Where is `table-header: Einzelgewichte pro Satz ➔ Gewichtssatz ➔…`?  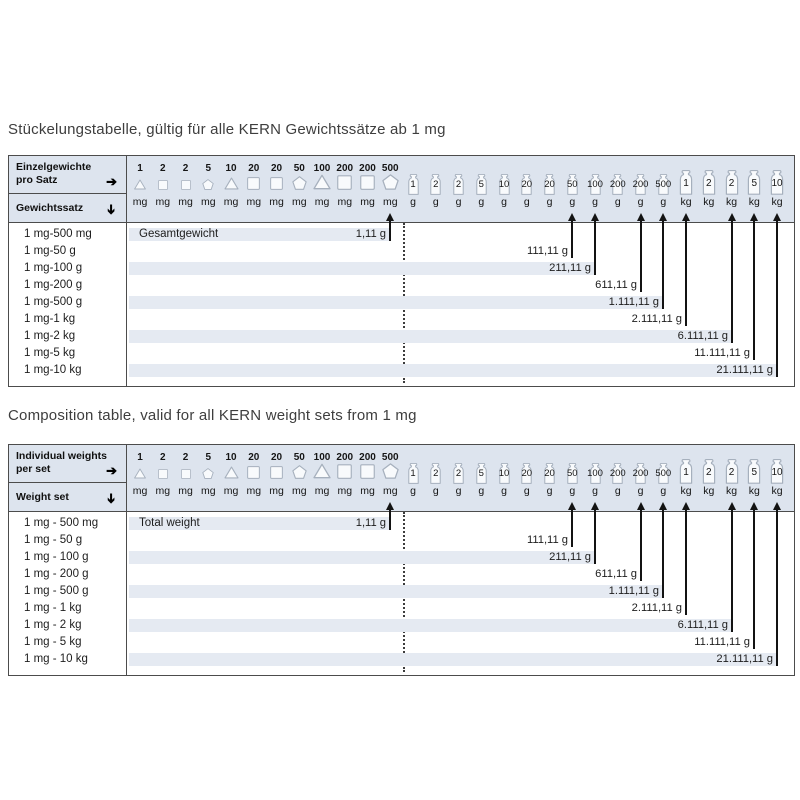 table-header: Einzelgewichte pro Satz ➔ Gewichtssatz ➔… is located at coordinates (401, 189).